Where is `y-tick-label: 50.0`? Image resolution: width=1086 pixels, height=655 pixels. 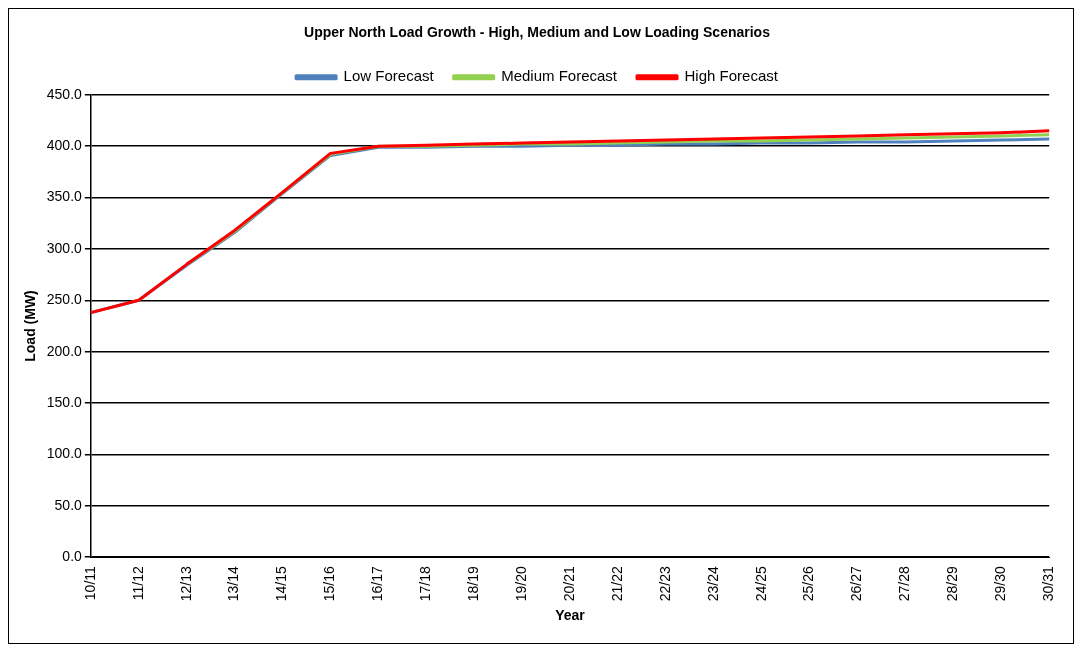 y-tick-label: 50.0 is located at coordinates (68, 504).